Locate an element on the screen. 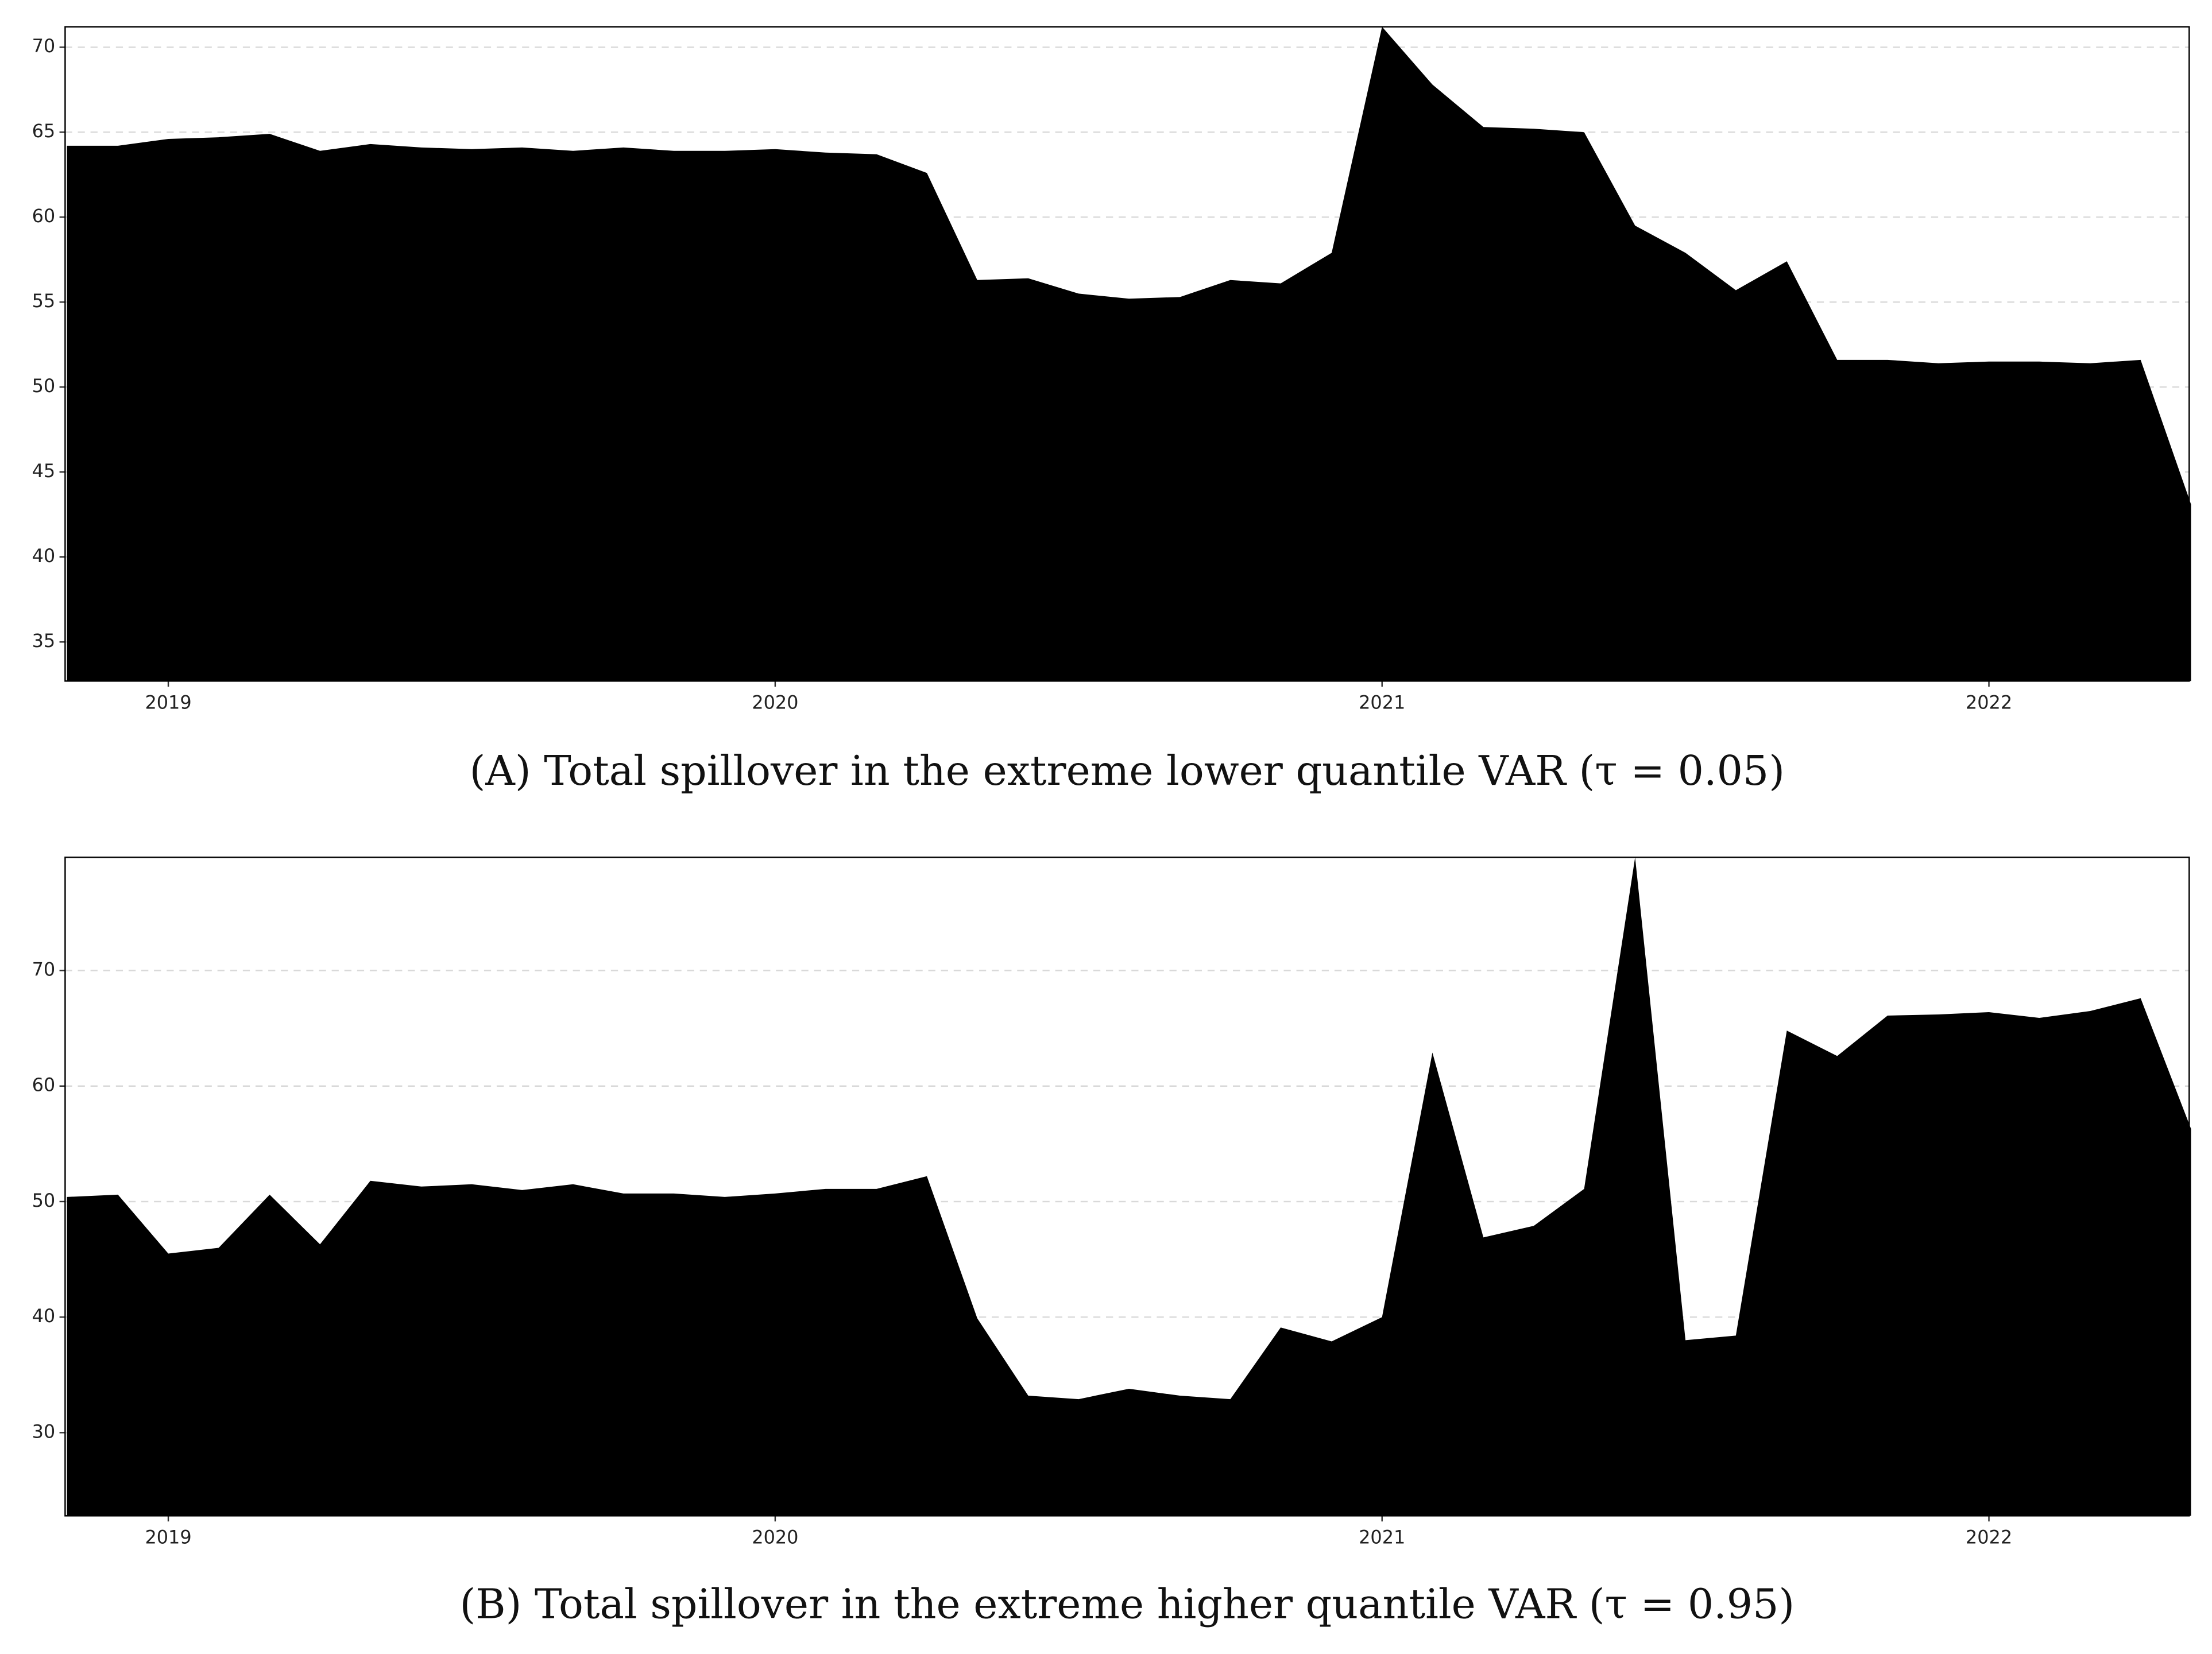 This screenshot has height=1654, width=2212. y-tick-label: 45 is located at coordinates (44, 471).